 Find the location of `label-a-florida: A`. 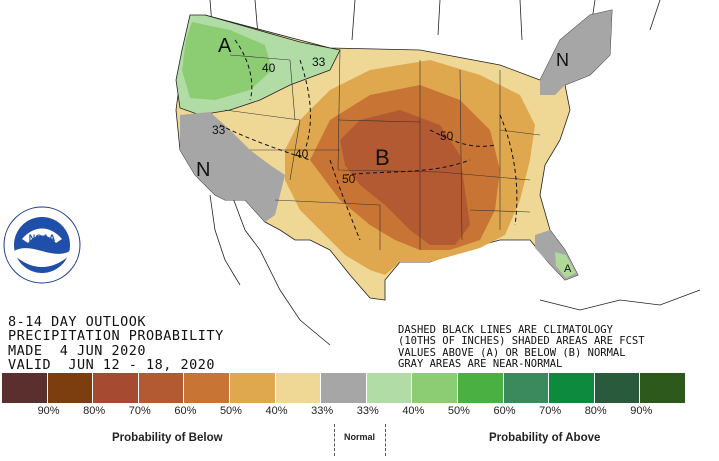

label-a-florida: A is located at coordinates (568, 269).